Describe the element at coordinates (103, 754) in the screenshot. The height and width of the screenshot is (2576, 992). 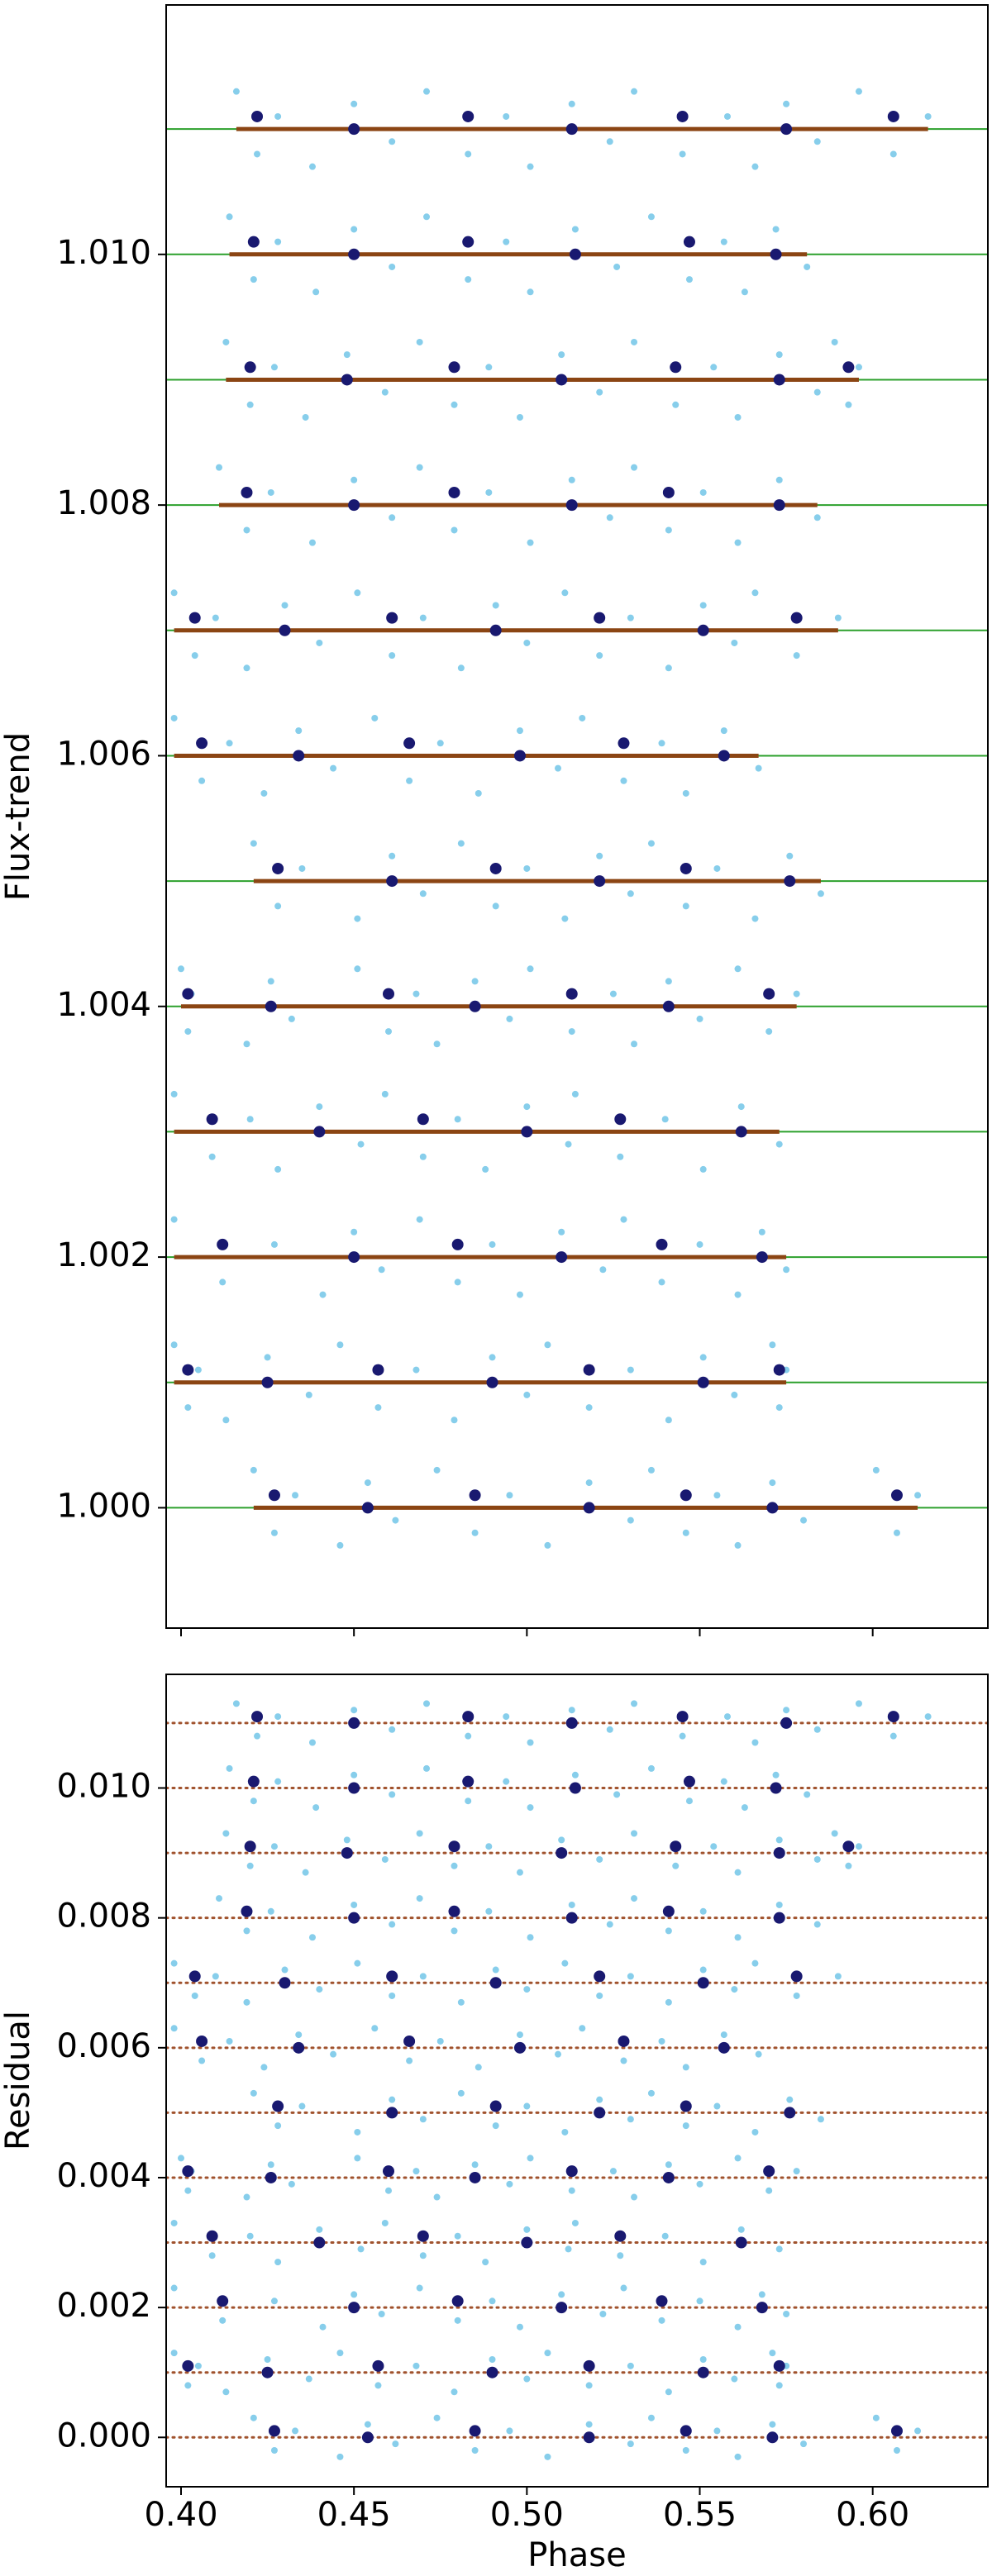
I see `y-tick-label: 1.006` at that location.